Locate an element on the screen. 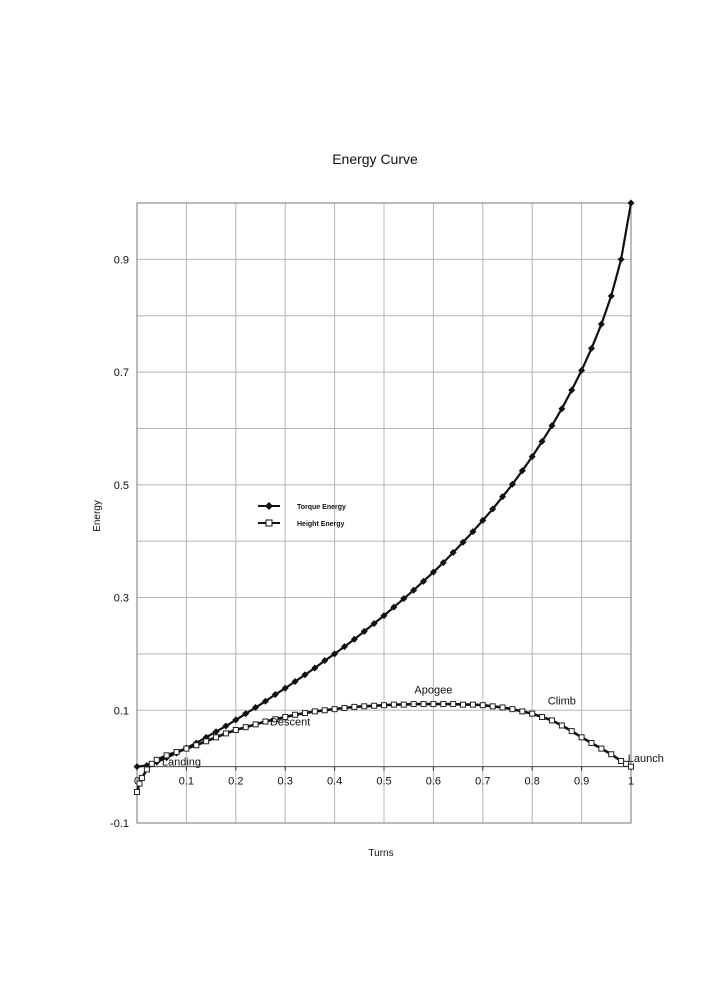 Image resolution: width=727 pixels, height=1000 pixels. legend-marker-square is located at coordinates (269, 523).